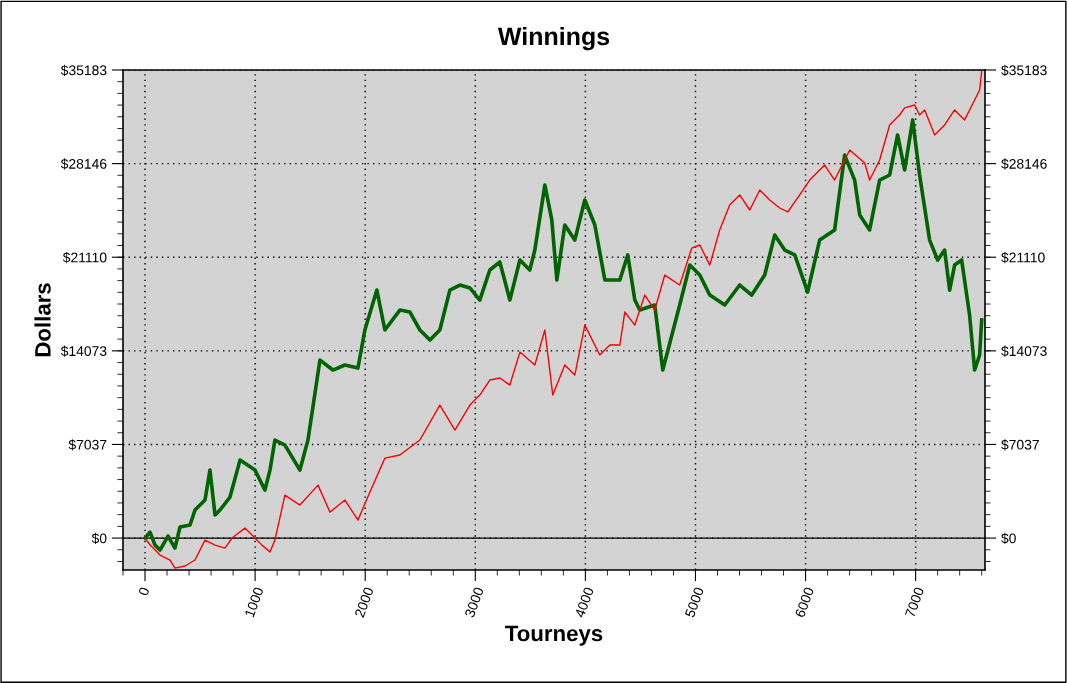 Image resolution: width=1068 pixels, height=683 pixels. What do you see at coordinates (83, 351) in the screenshot?
I see `y-tick-label: $14073` at bounding box center [83, 351].